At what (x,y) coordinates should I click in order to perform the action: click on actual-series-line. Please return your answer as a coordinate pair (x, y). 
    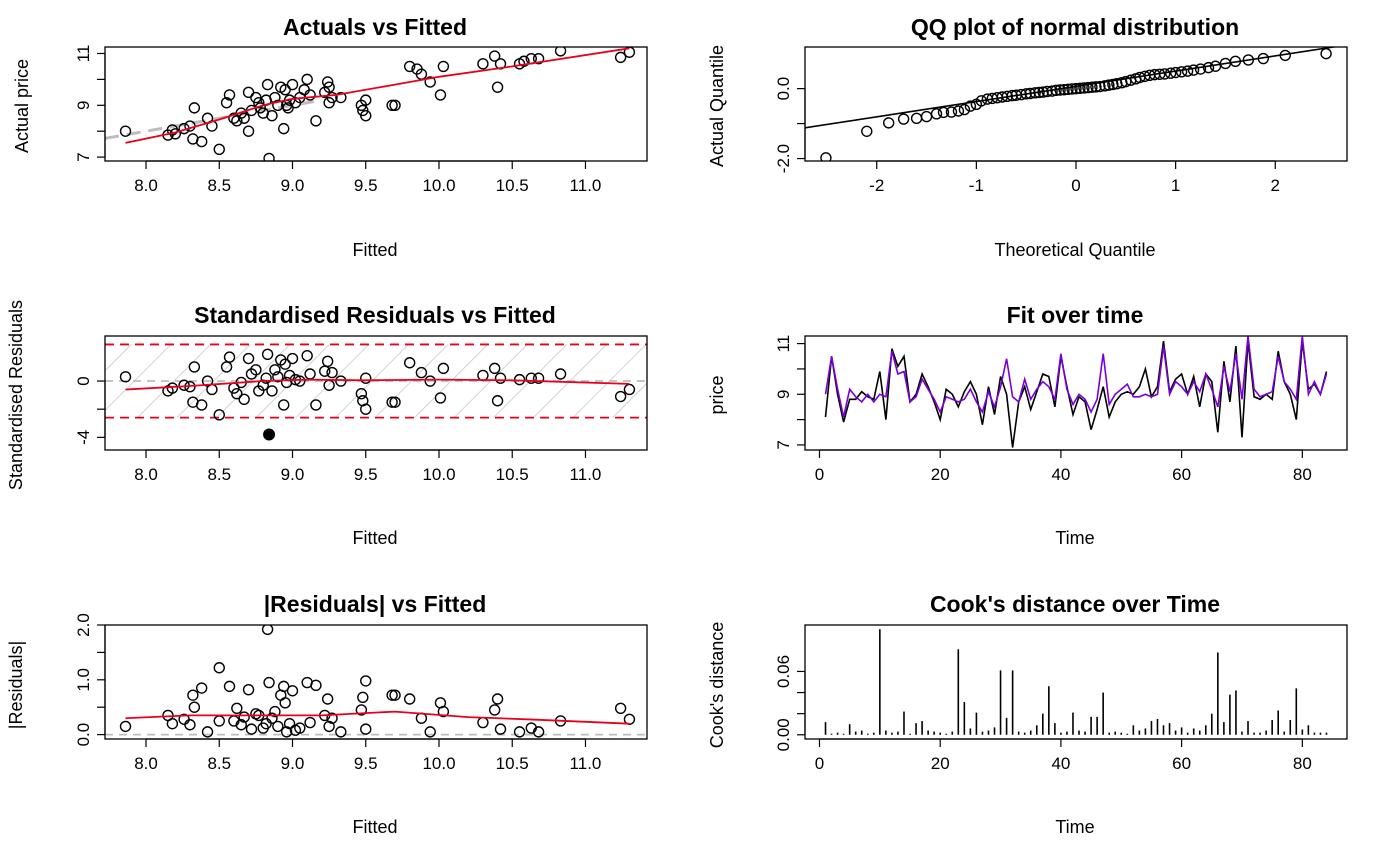
    Looking at the image, I should click on (1076, 394).